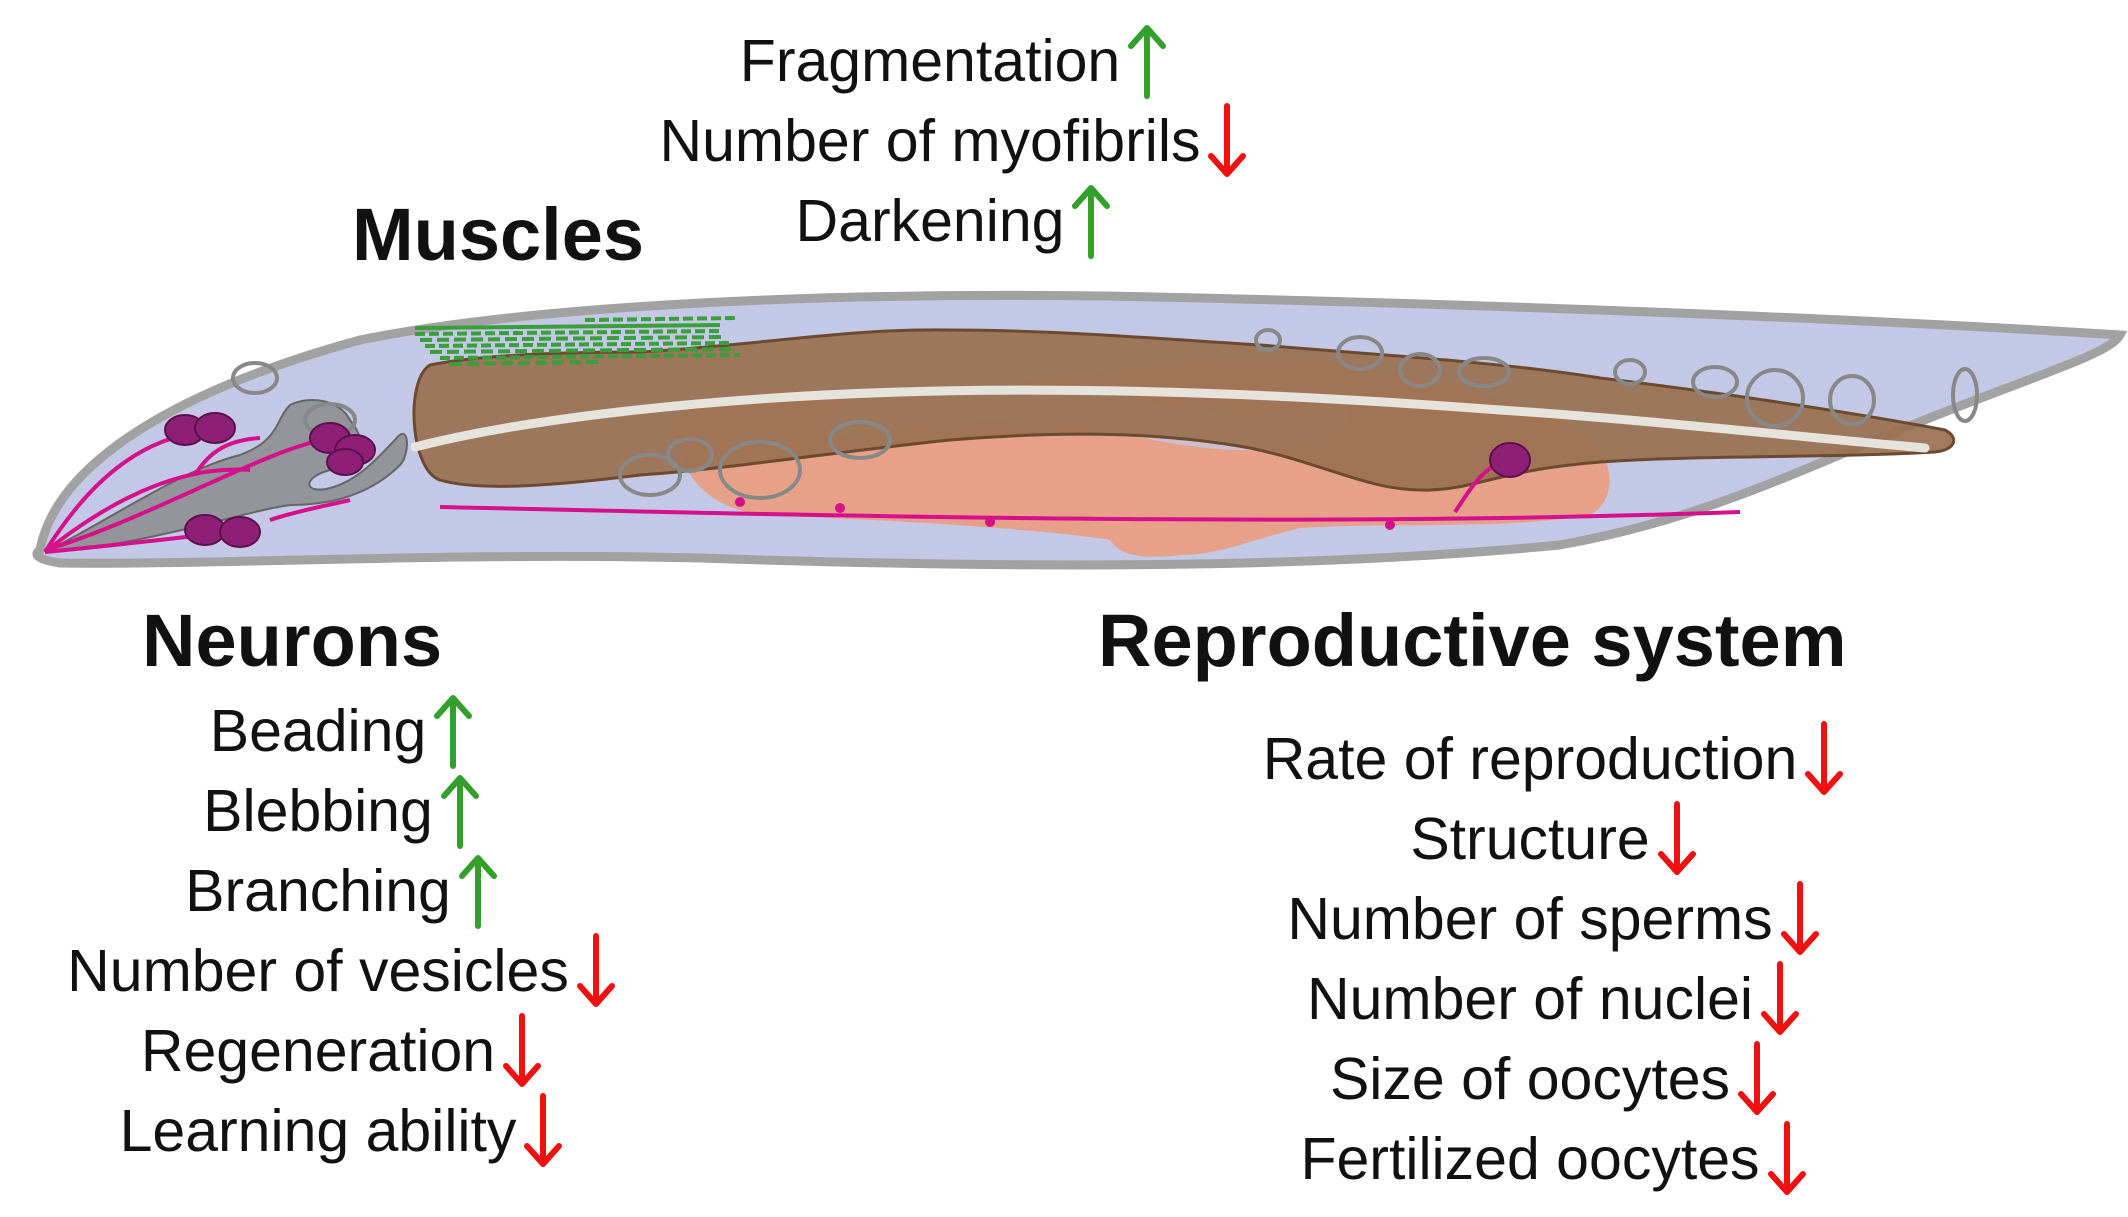 Image resolution: width=2128 pixels, height=1217 pixels. I want to click on neurons-effect-item: Beading, so click(342, 731).